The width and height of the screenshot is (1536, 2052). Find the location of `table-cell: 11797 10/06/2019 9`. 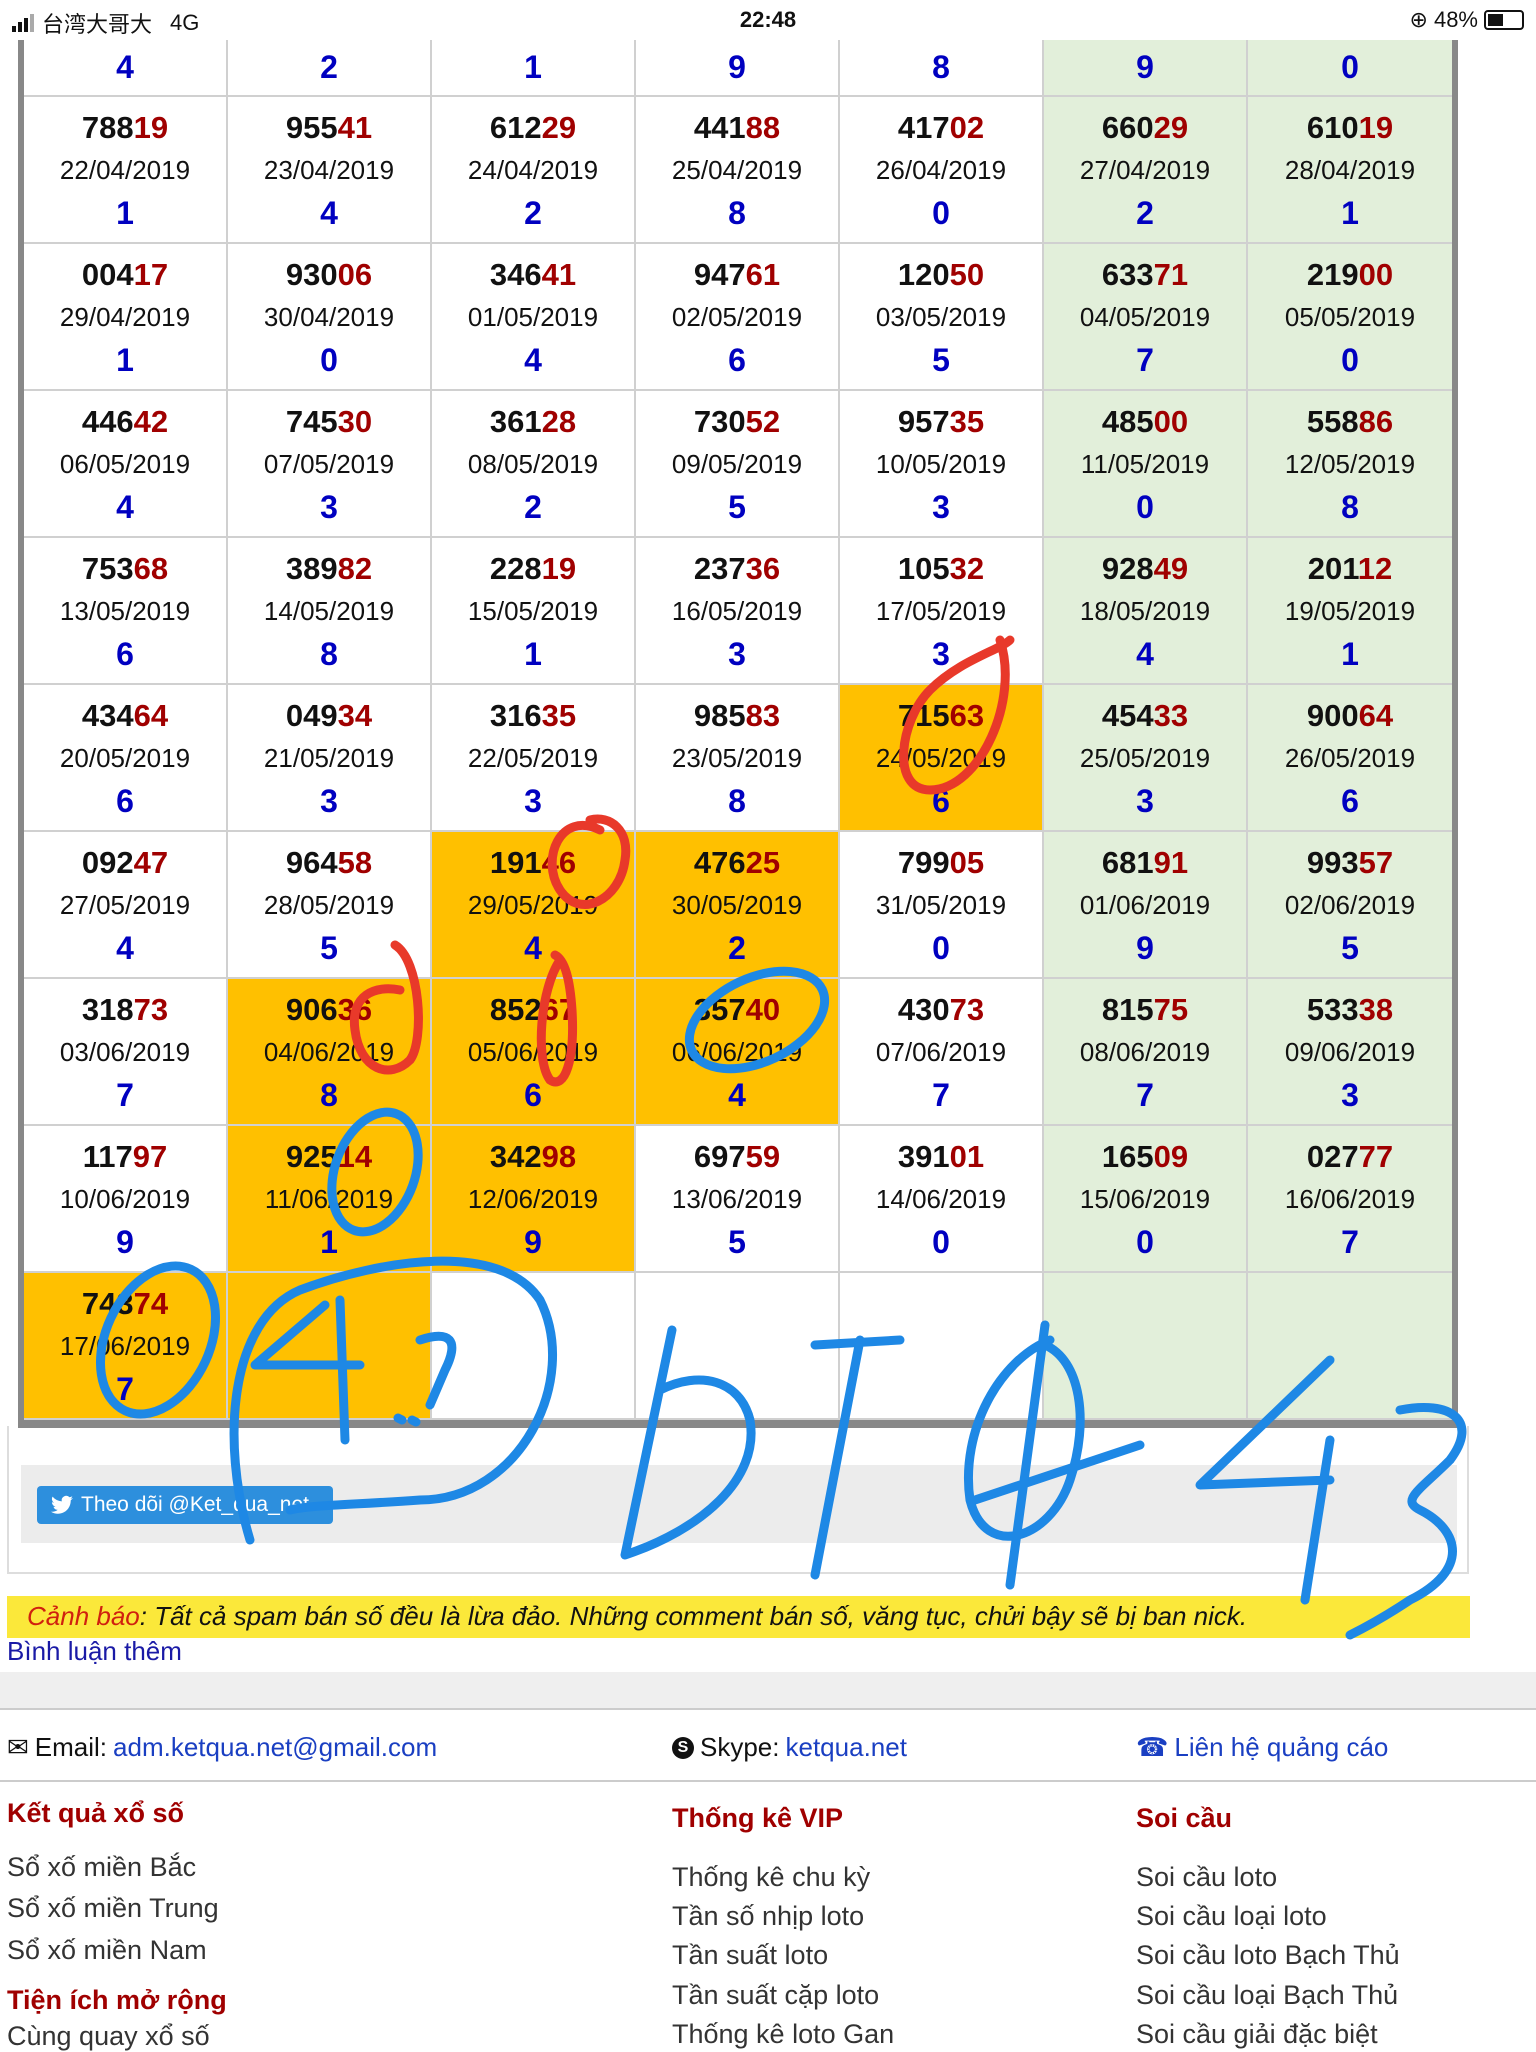

table-cell: 11797 10/06/2019 9 is located at coordinates (126, 1199).